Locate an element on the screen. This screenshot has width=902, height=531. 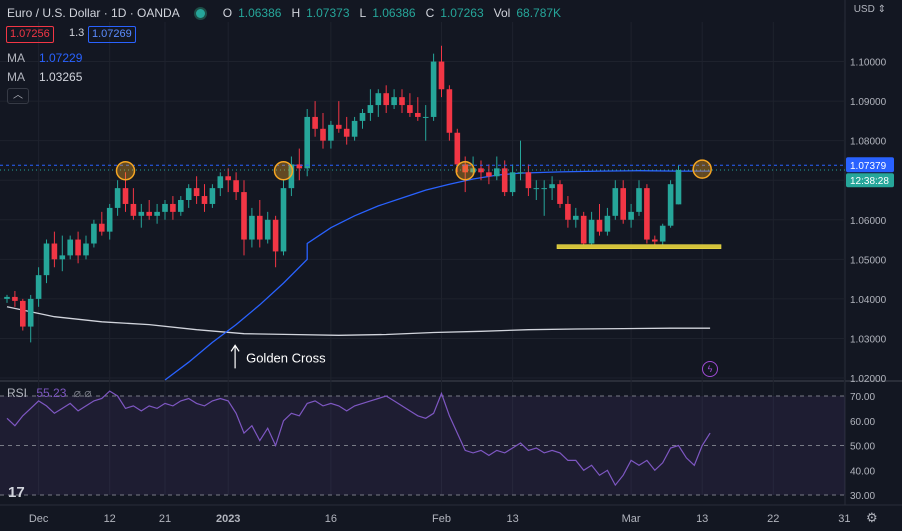
countdown-badge is located at coordinates (870, 180).